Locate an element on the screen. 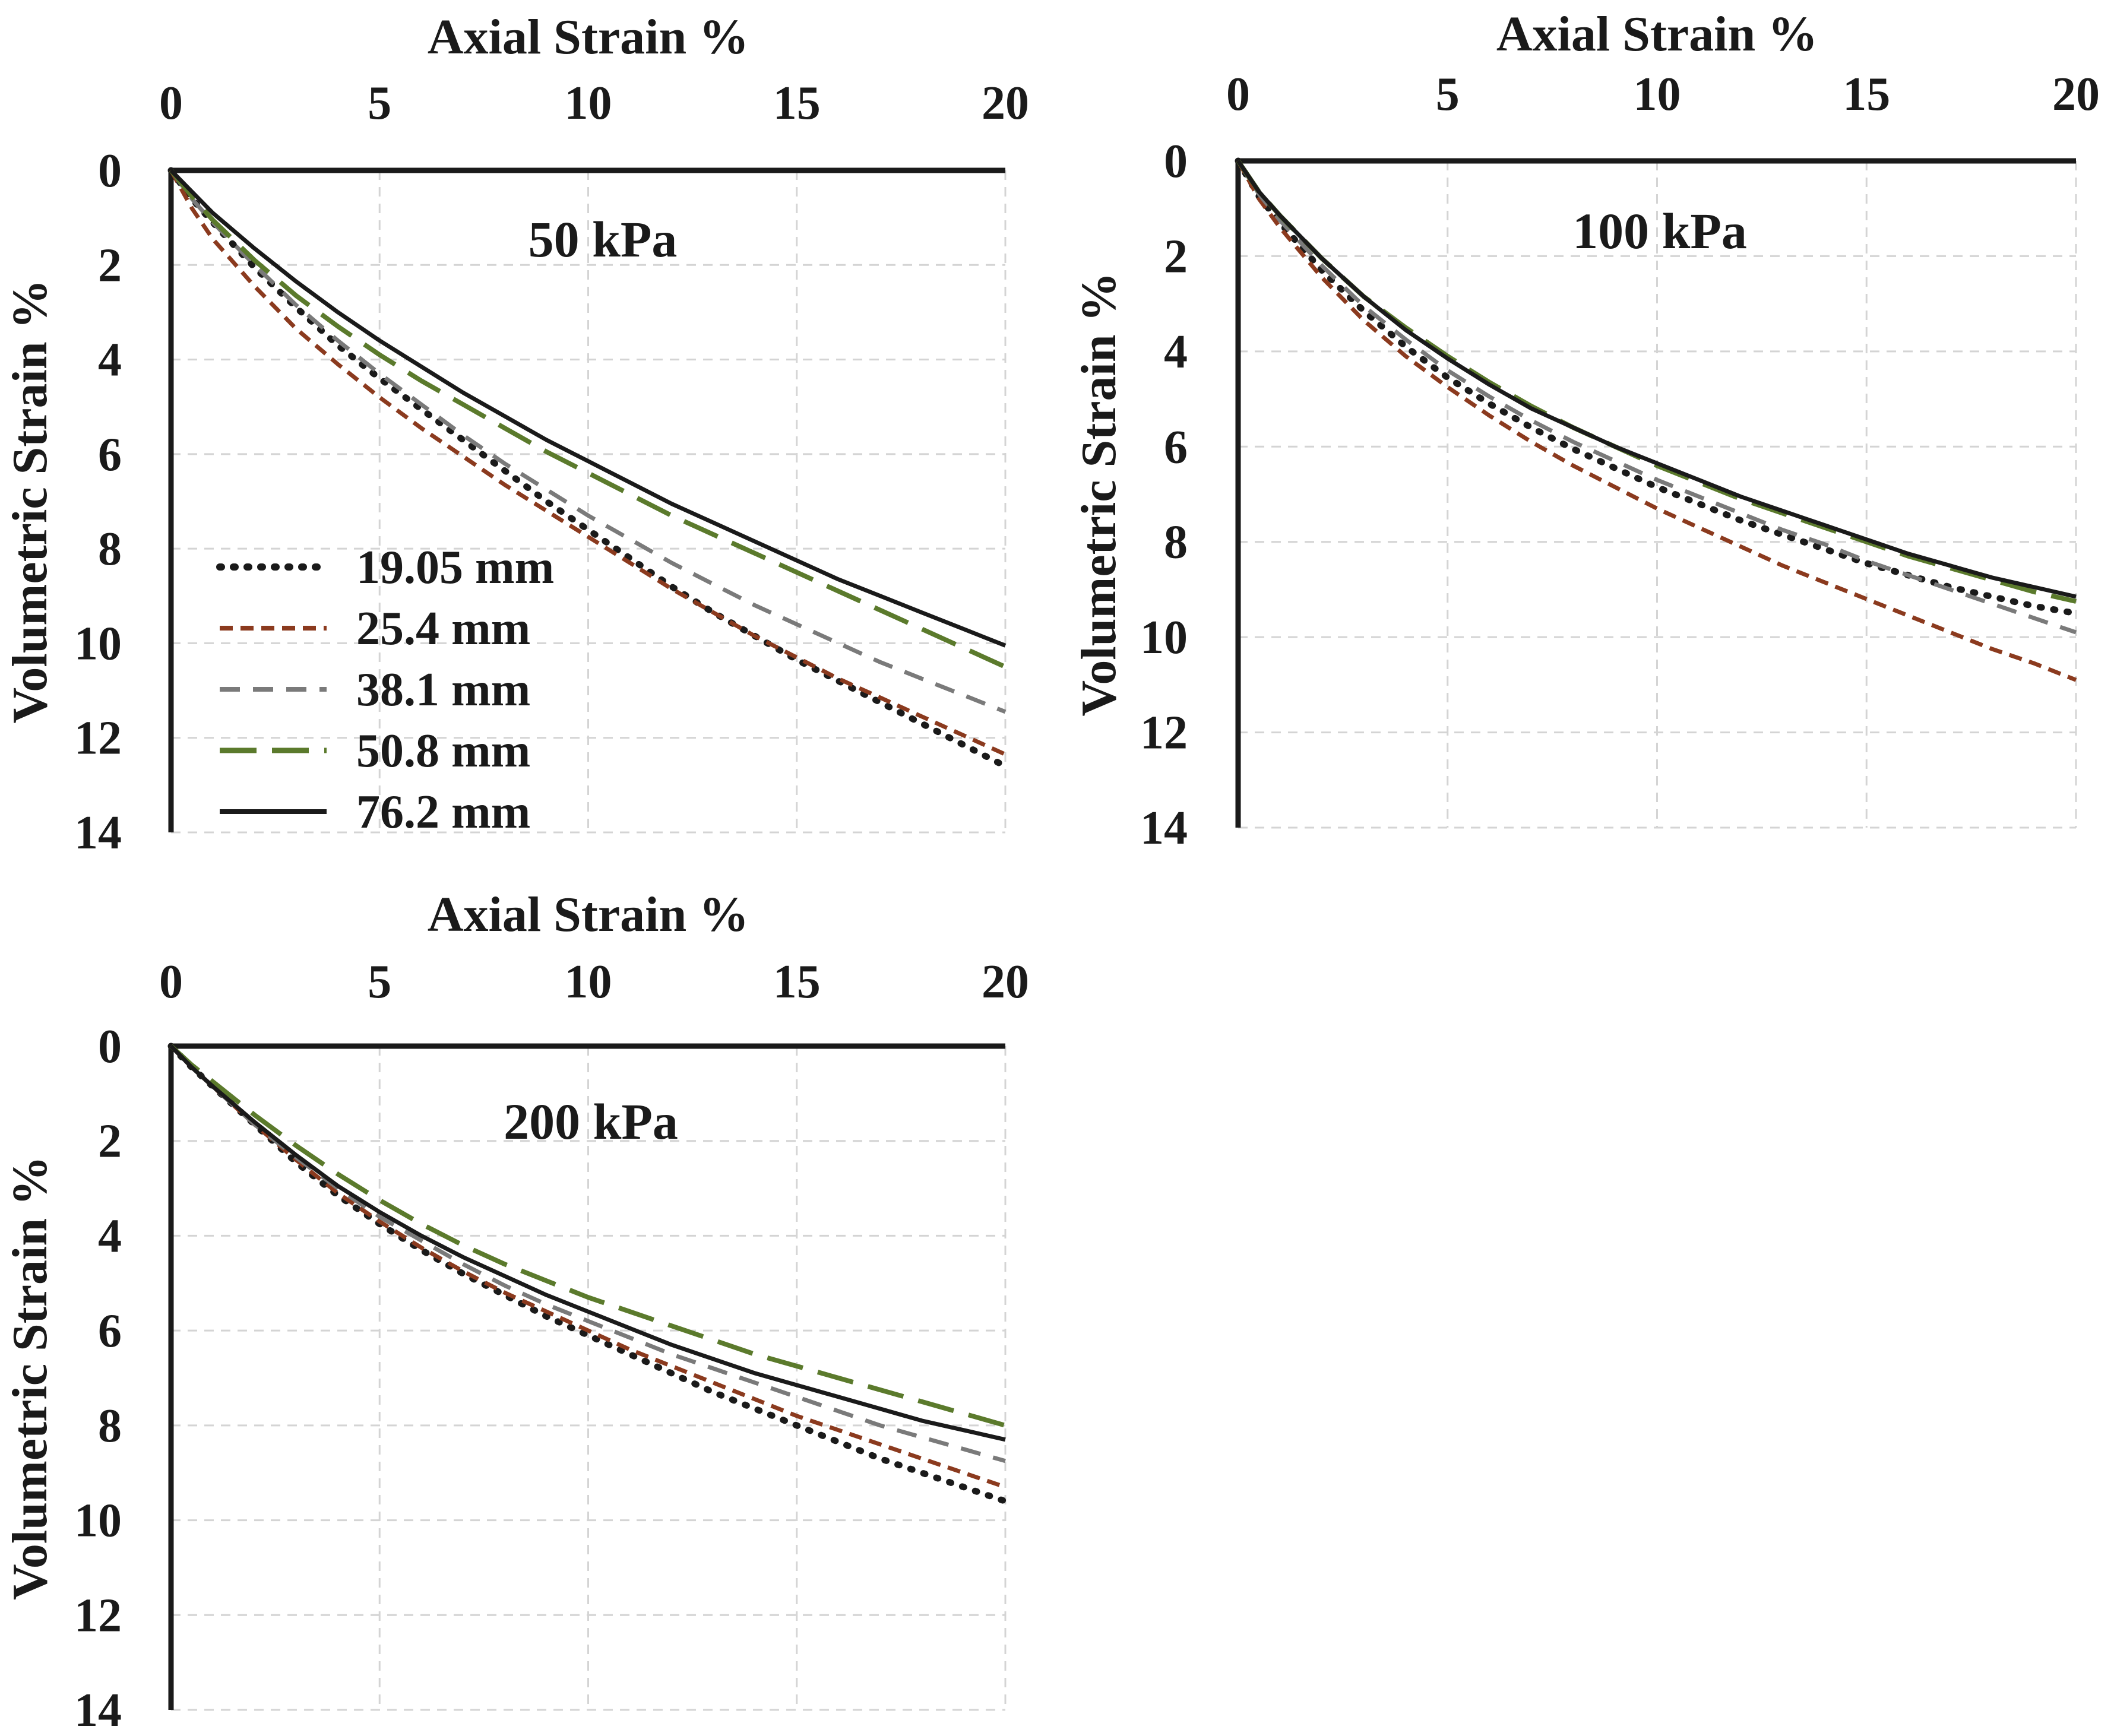  legend-label: 19.05 mm is located at coordinates (455, 567).